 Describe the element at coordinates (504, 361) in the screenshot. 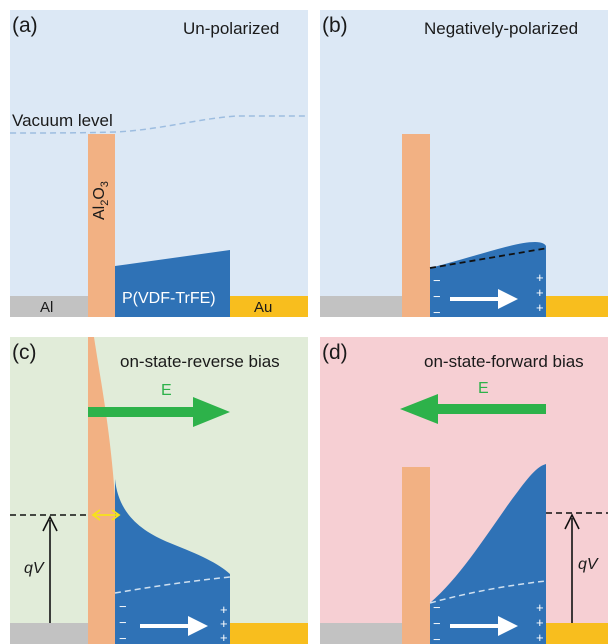

I see `panel-title-d: on-state-forward bias` at that location.